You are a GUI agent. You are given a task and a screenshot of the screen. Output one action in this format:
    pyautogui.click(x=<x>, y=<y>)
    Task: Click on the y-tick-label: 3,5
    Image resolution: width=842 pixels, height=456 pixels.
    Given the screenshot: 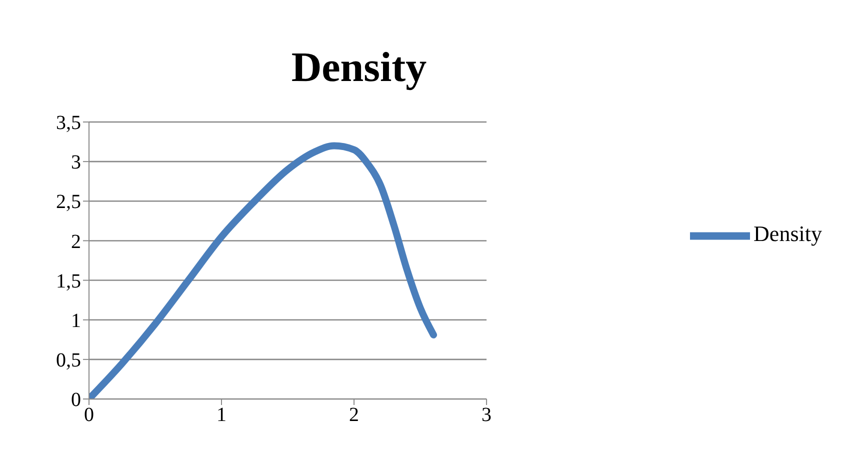 What is the action you would take?
    pyautogui.click(x=68, y=123)
    